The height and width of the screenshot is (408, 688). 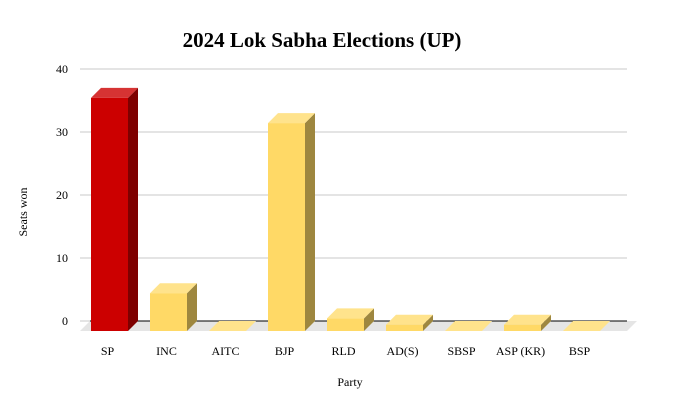 What do you see at coordinates (349, 382) in the screenshot?
I see `x-axis-label: Party` at bounding box center [349, 382].